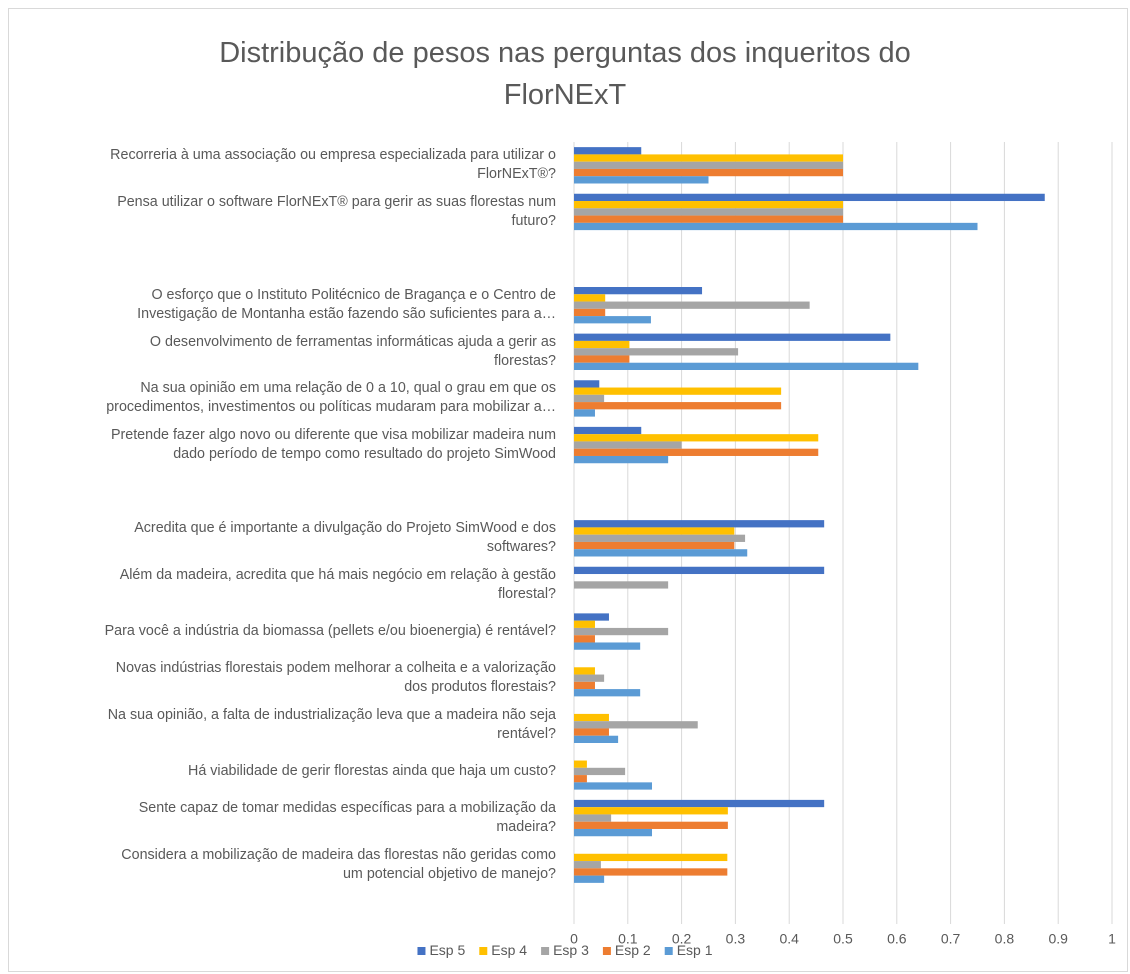 The image size is (1130, 974). I want to click on x-tick-label: 0.3, so click(736, 939).